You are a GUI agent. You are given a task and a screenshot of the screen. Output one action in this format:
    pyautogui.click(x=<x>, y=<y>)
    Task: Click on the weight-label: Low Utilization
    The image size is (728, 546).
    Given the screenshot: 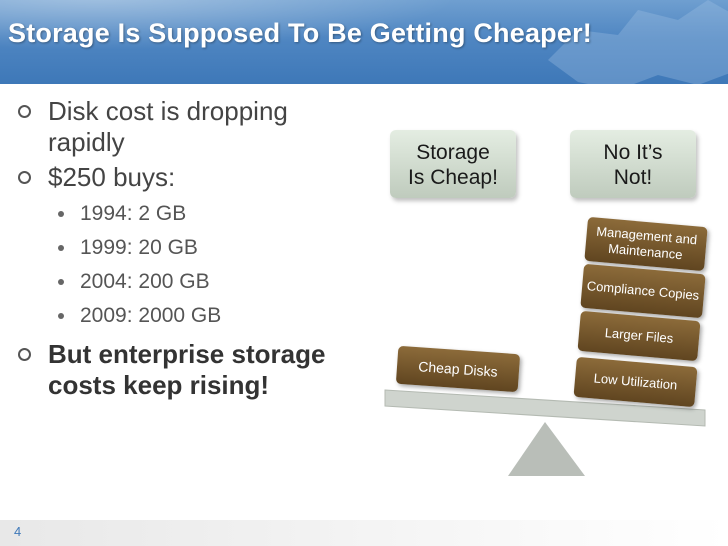 What is the action you would take?
    pyautogui.click(x=635, y=381)
    